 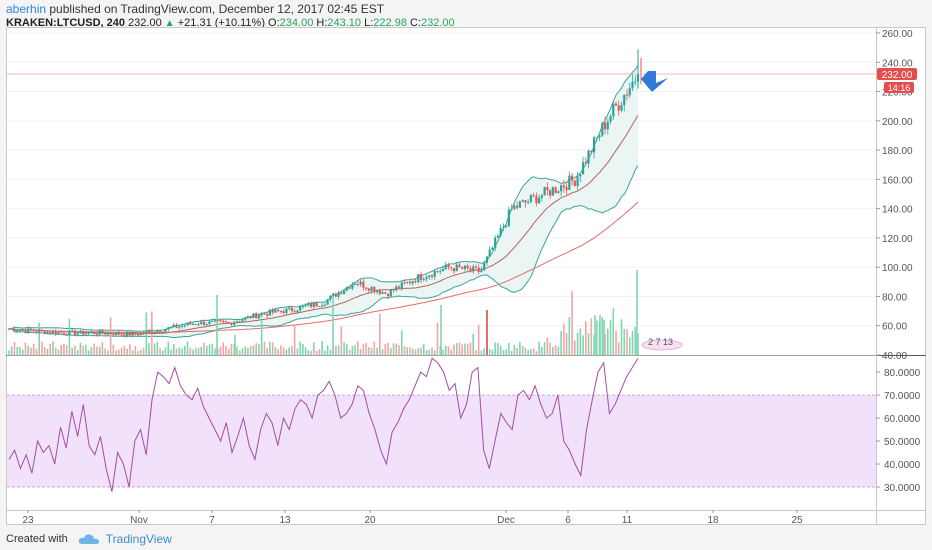 I want to click on price-tag-bg, so click(x=897, y=73).